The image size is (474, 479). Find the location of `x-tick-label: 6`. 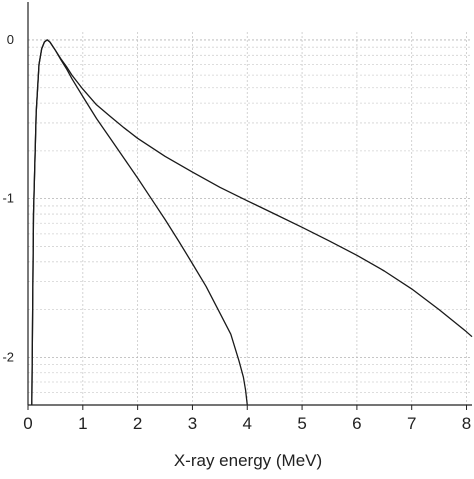

x-tick-label: 6 is located at coordinates (356, 423).